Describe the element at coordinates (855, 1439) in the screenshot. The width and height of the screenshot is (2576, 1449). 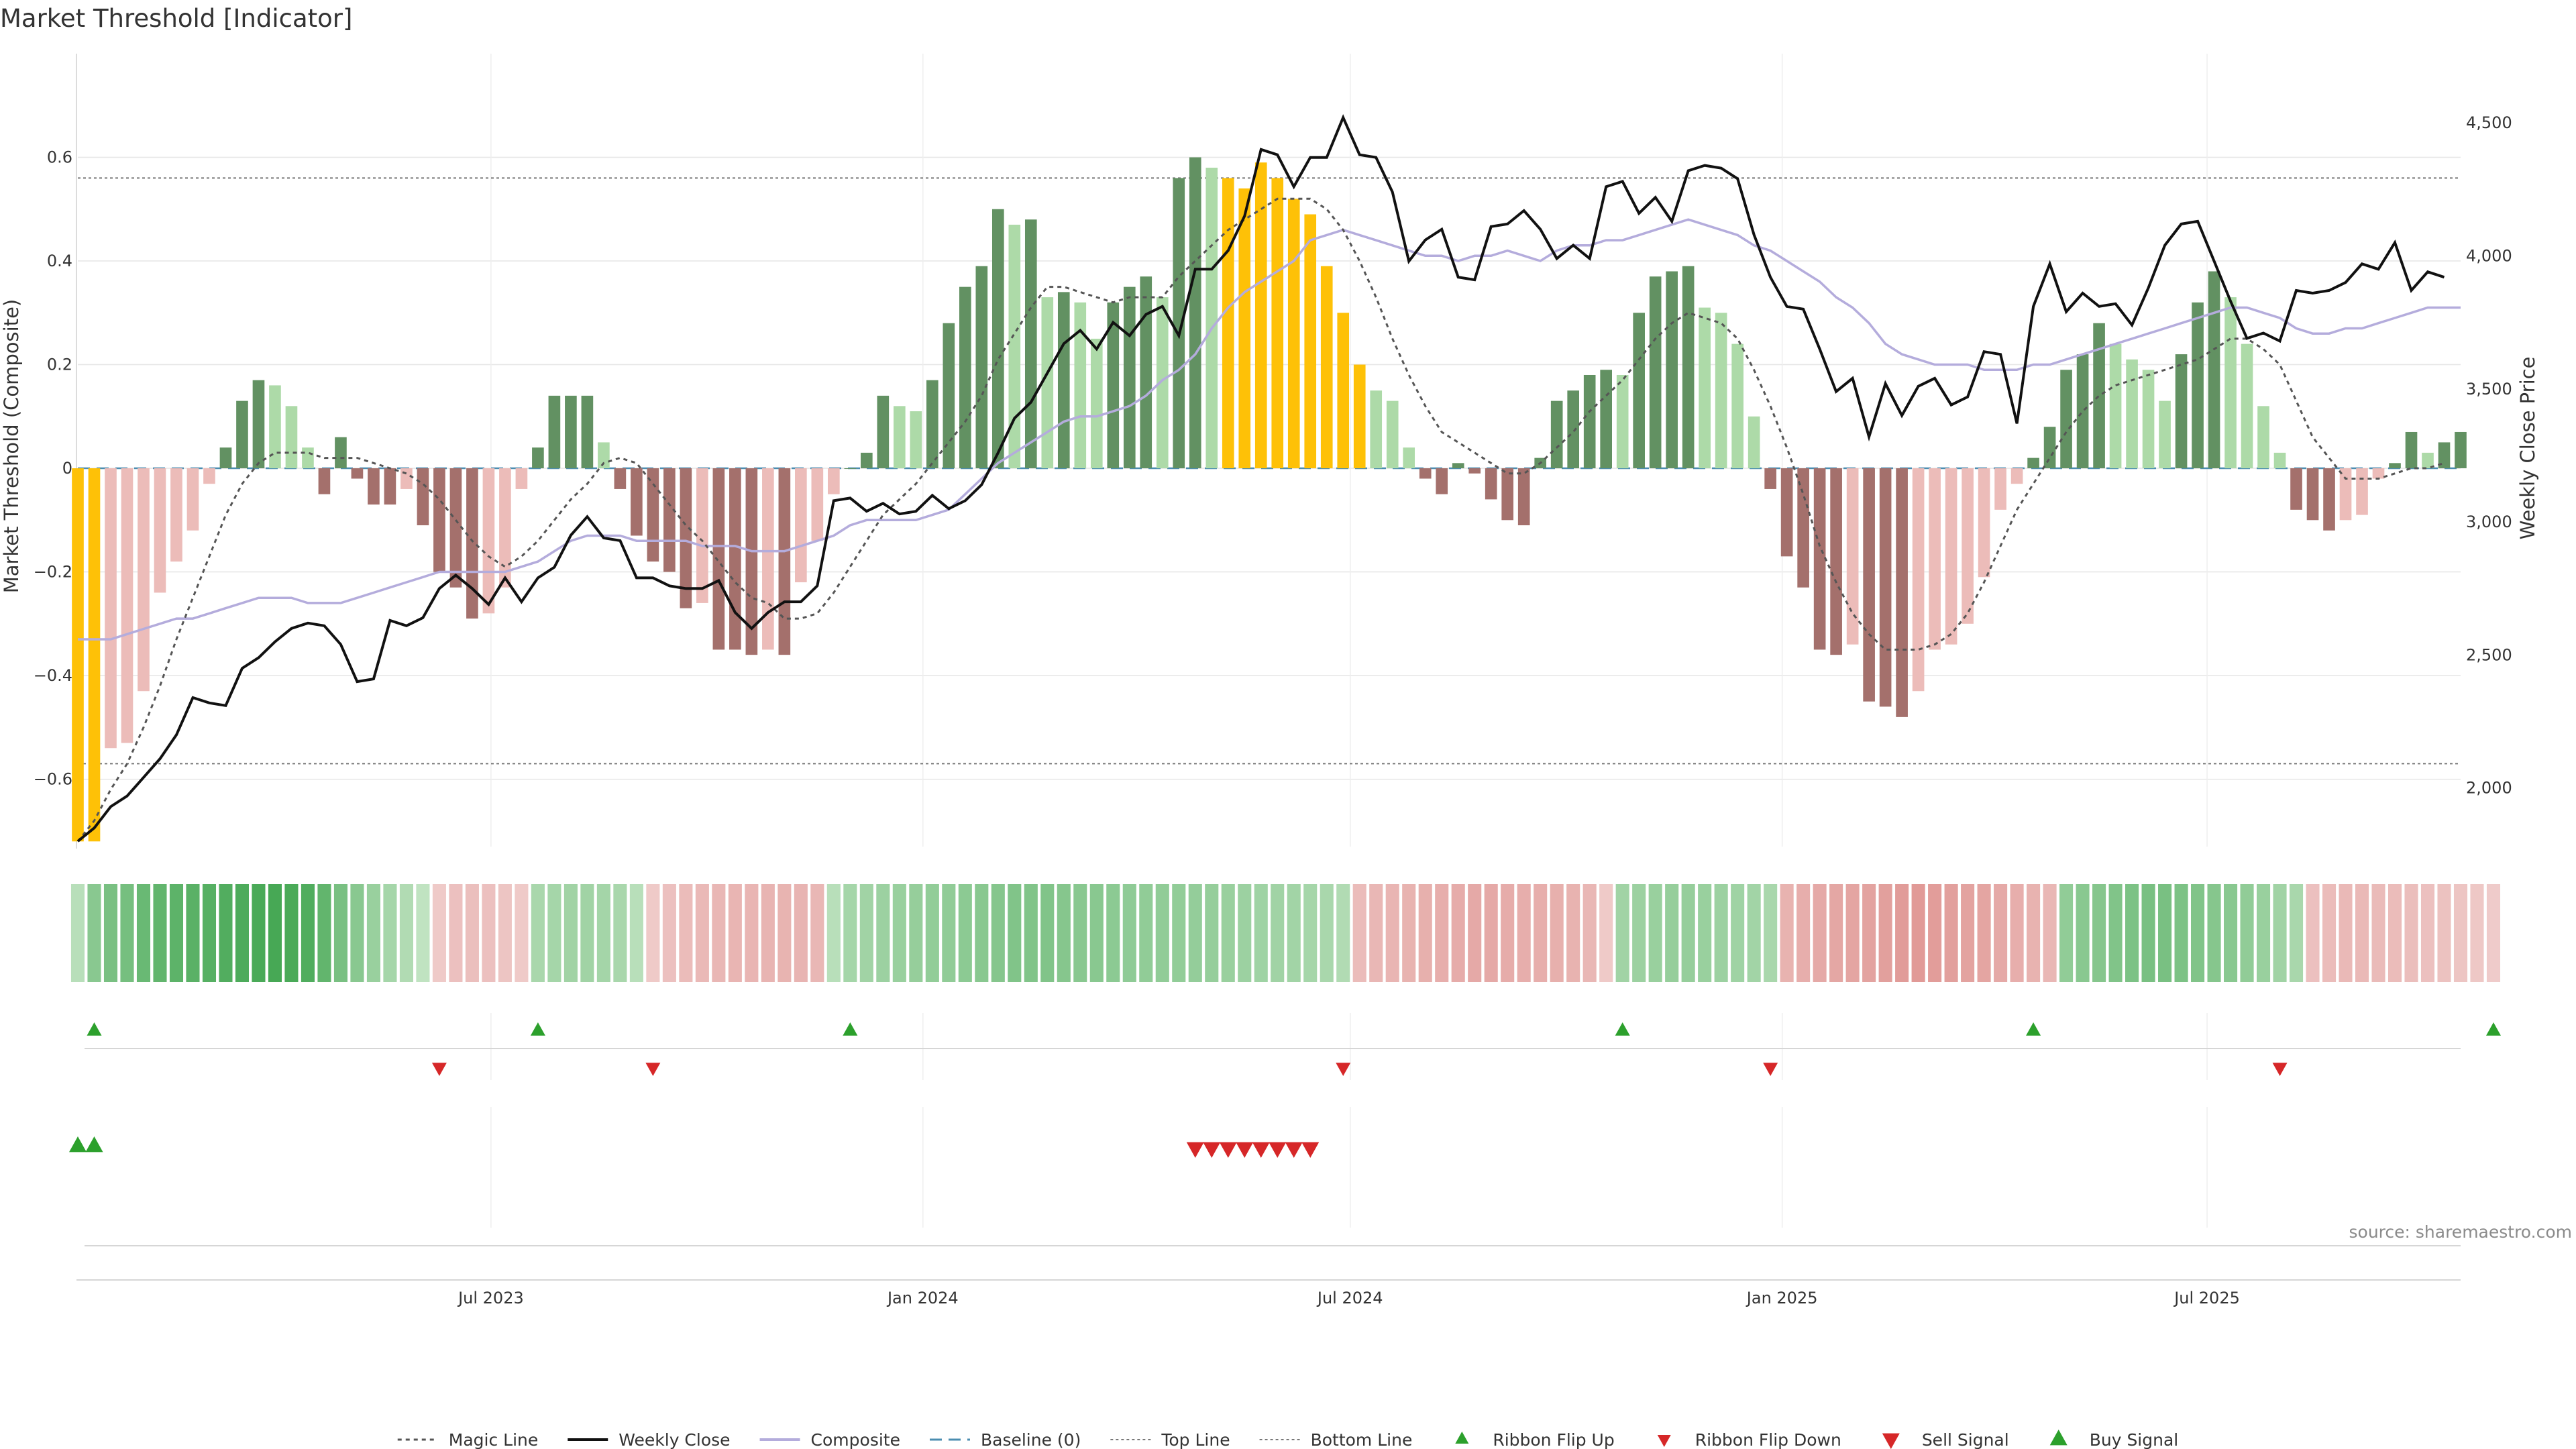
I see `legend-label-composite: Composite` at that location.